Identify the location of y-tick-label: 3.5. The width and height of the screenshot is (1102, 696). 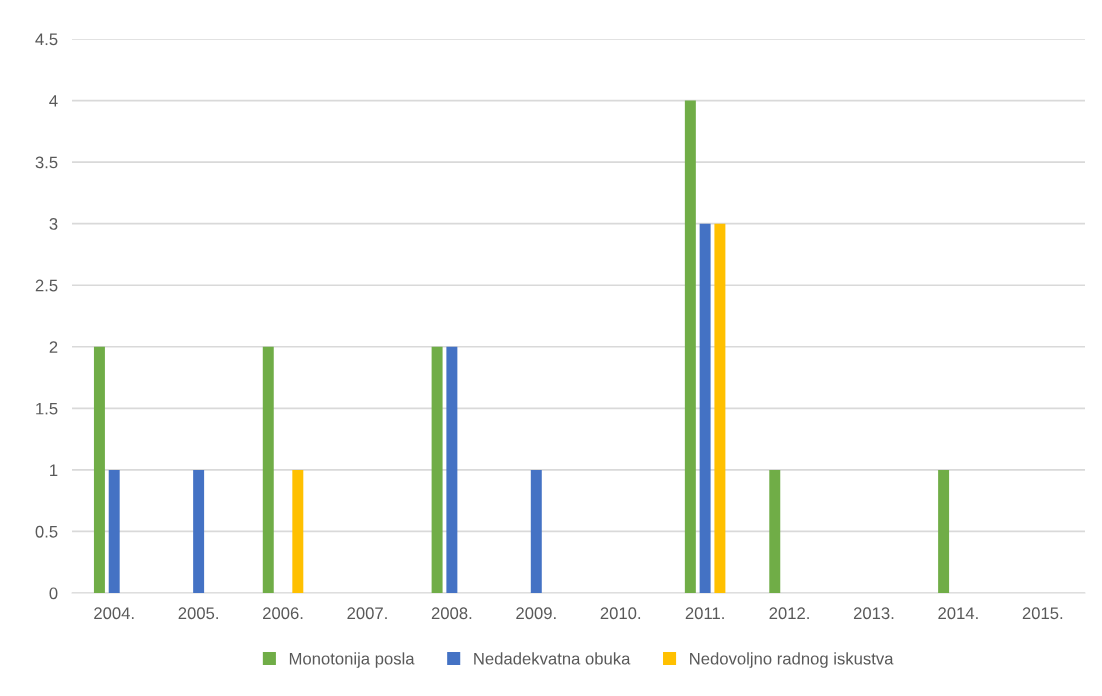
(46, 162).